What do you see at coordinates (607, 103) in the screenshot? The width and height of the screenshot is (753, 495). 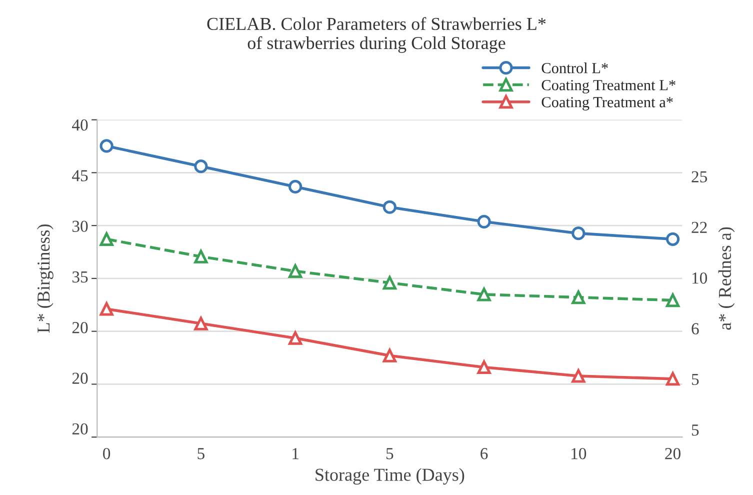 I see `legend-label: Coating Treatment a*` at bounding box center [607, 103].